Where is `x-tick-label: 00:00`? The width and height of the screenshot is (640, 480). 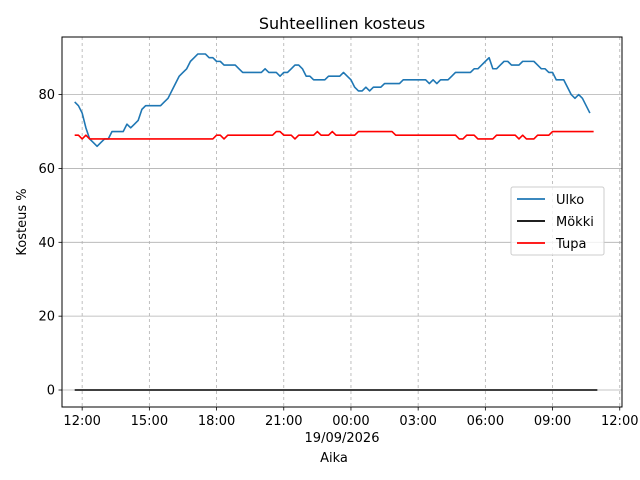
x-tick-label: 00:00 is located at coordinates (350, 421).